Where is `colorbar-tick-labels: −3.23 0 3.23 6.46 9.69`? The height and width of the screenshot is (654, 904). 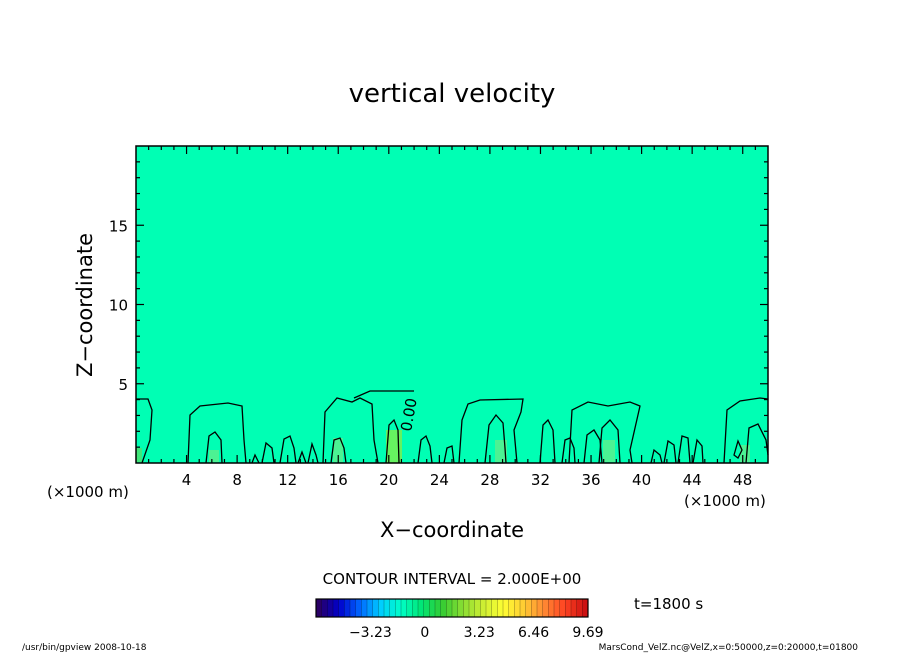 colorbar-tick-labels: −3.23 0 3.23 6.46 9.69 is located at coordinates (476, 633).